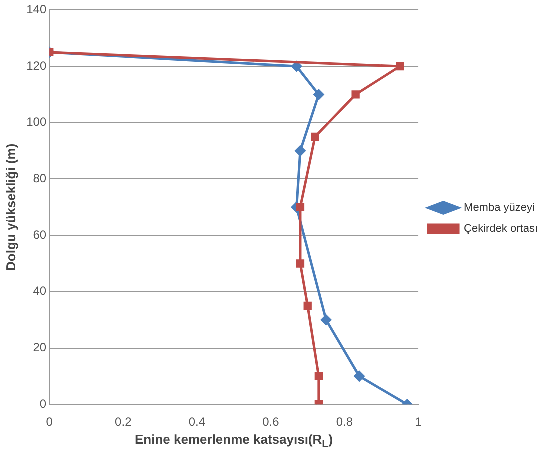 The image size is (552, 459). Describe the element at coordinates (40, 347) in the screenshot. I see `y-tick-label: 20` at that location.